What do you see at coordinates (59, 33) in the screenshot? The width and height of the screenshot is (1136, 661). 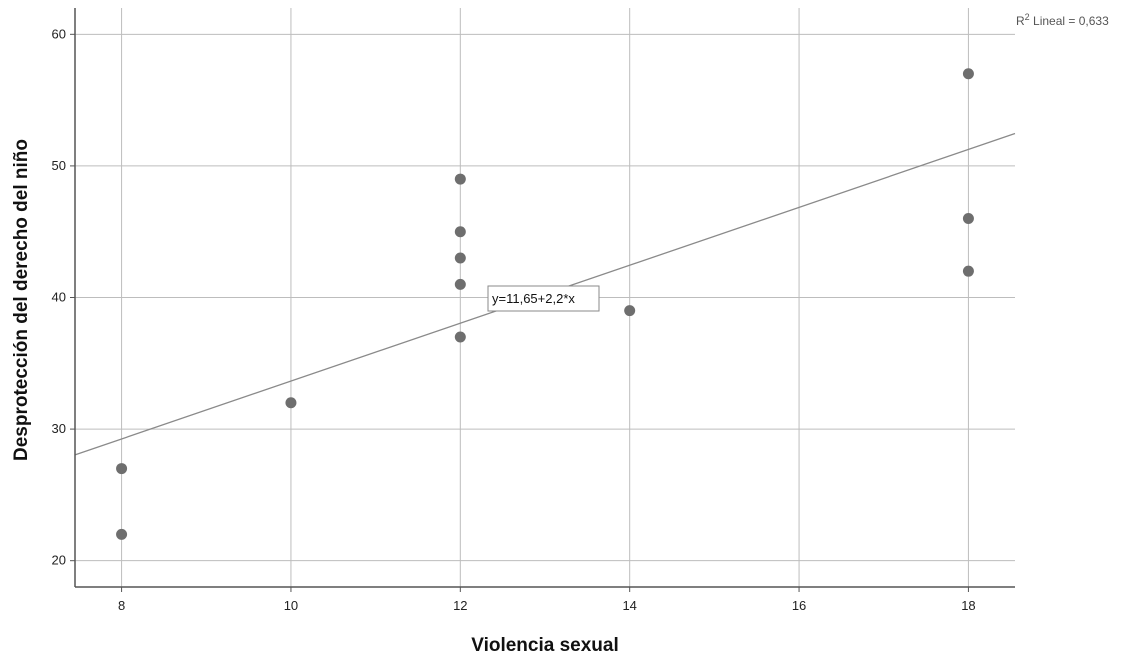 I see `y-tick-label-60: 60` at bounding box center [59, 33].